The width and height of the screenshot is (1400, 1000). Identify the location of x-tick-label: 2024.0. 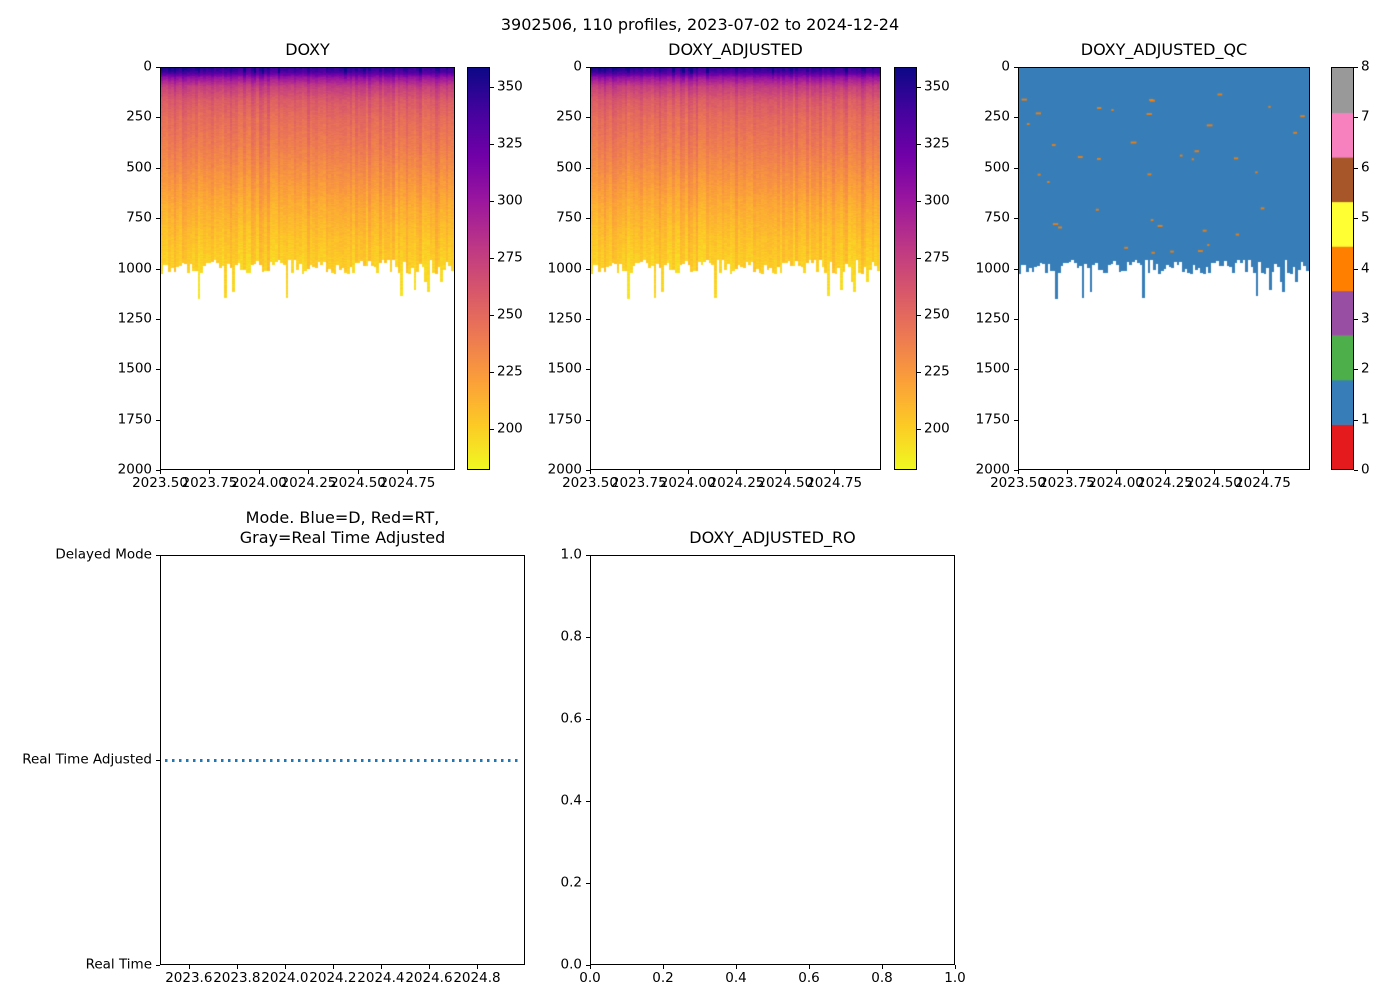
(285, 978).